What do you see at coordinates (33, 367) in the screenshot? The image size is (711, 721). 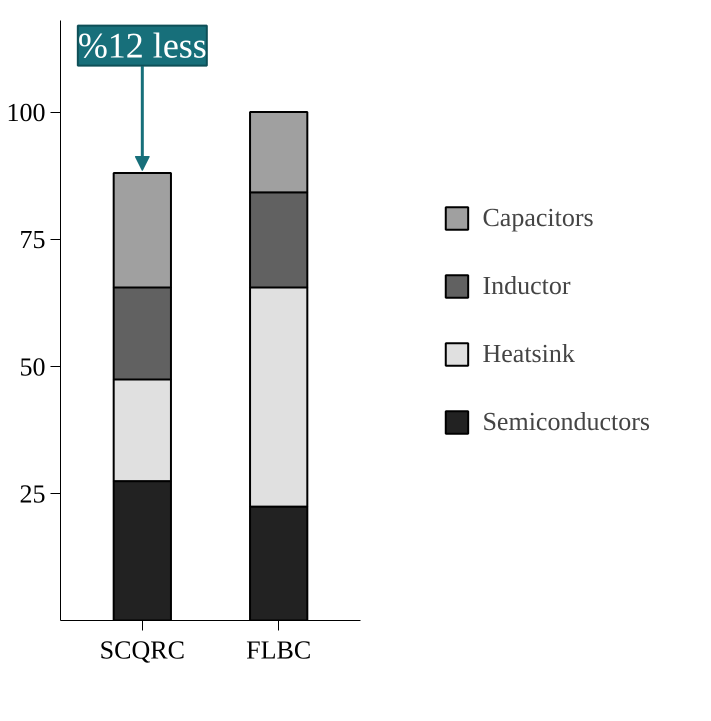 I see `y-tick-label: 50` at bounding box center [33, 367].